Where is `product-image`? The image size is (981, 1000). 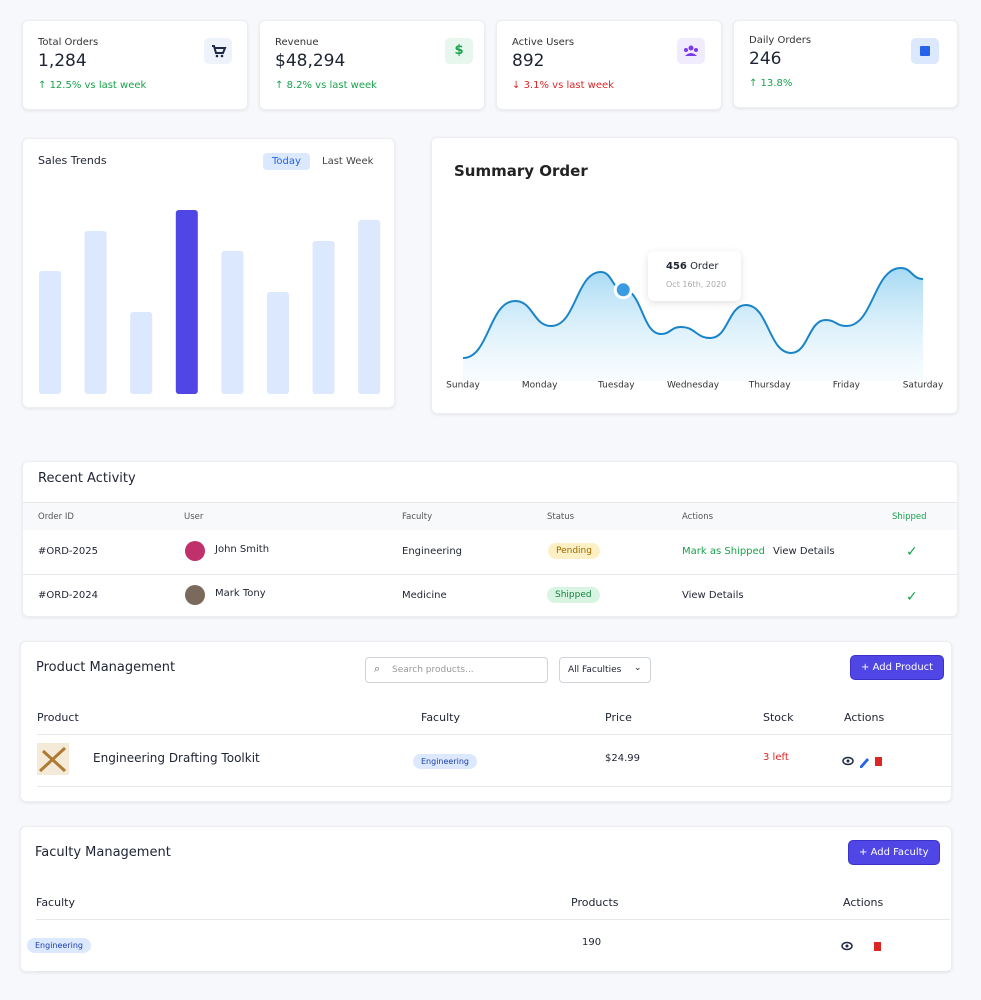 product-image is located at coordinates (53, 759).